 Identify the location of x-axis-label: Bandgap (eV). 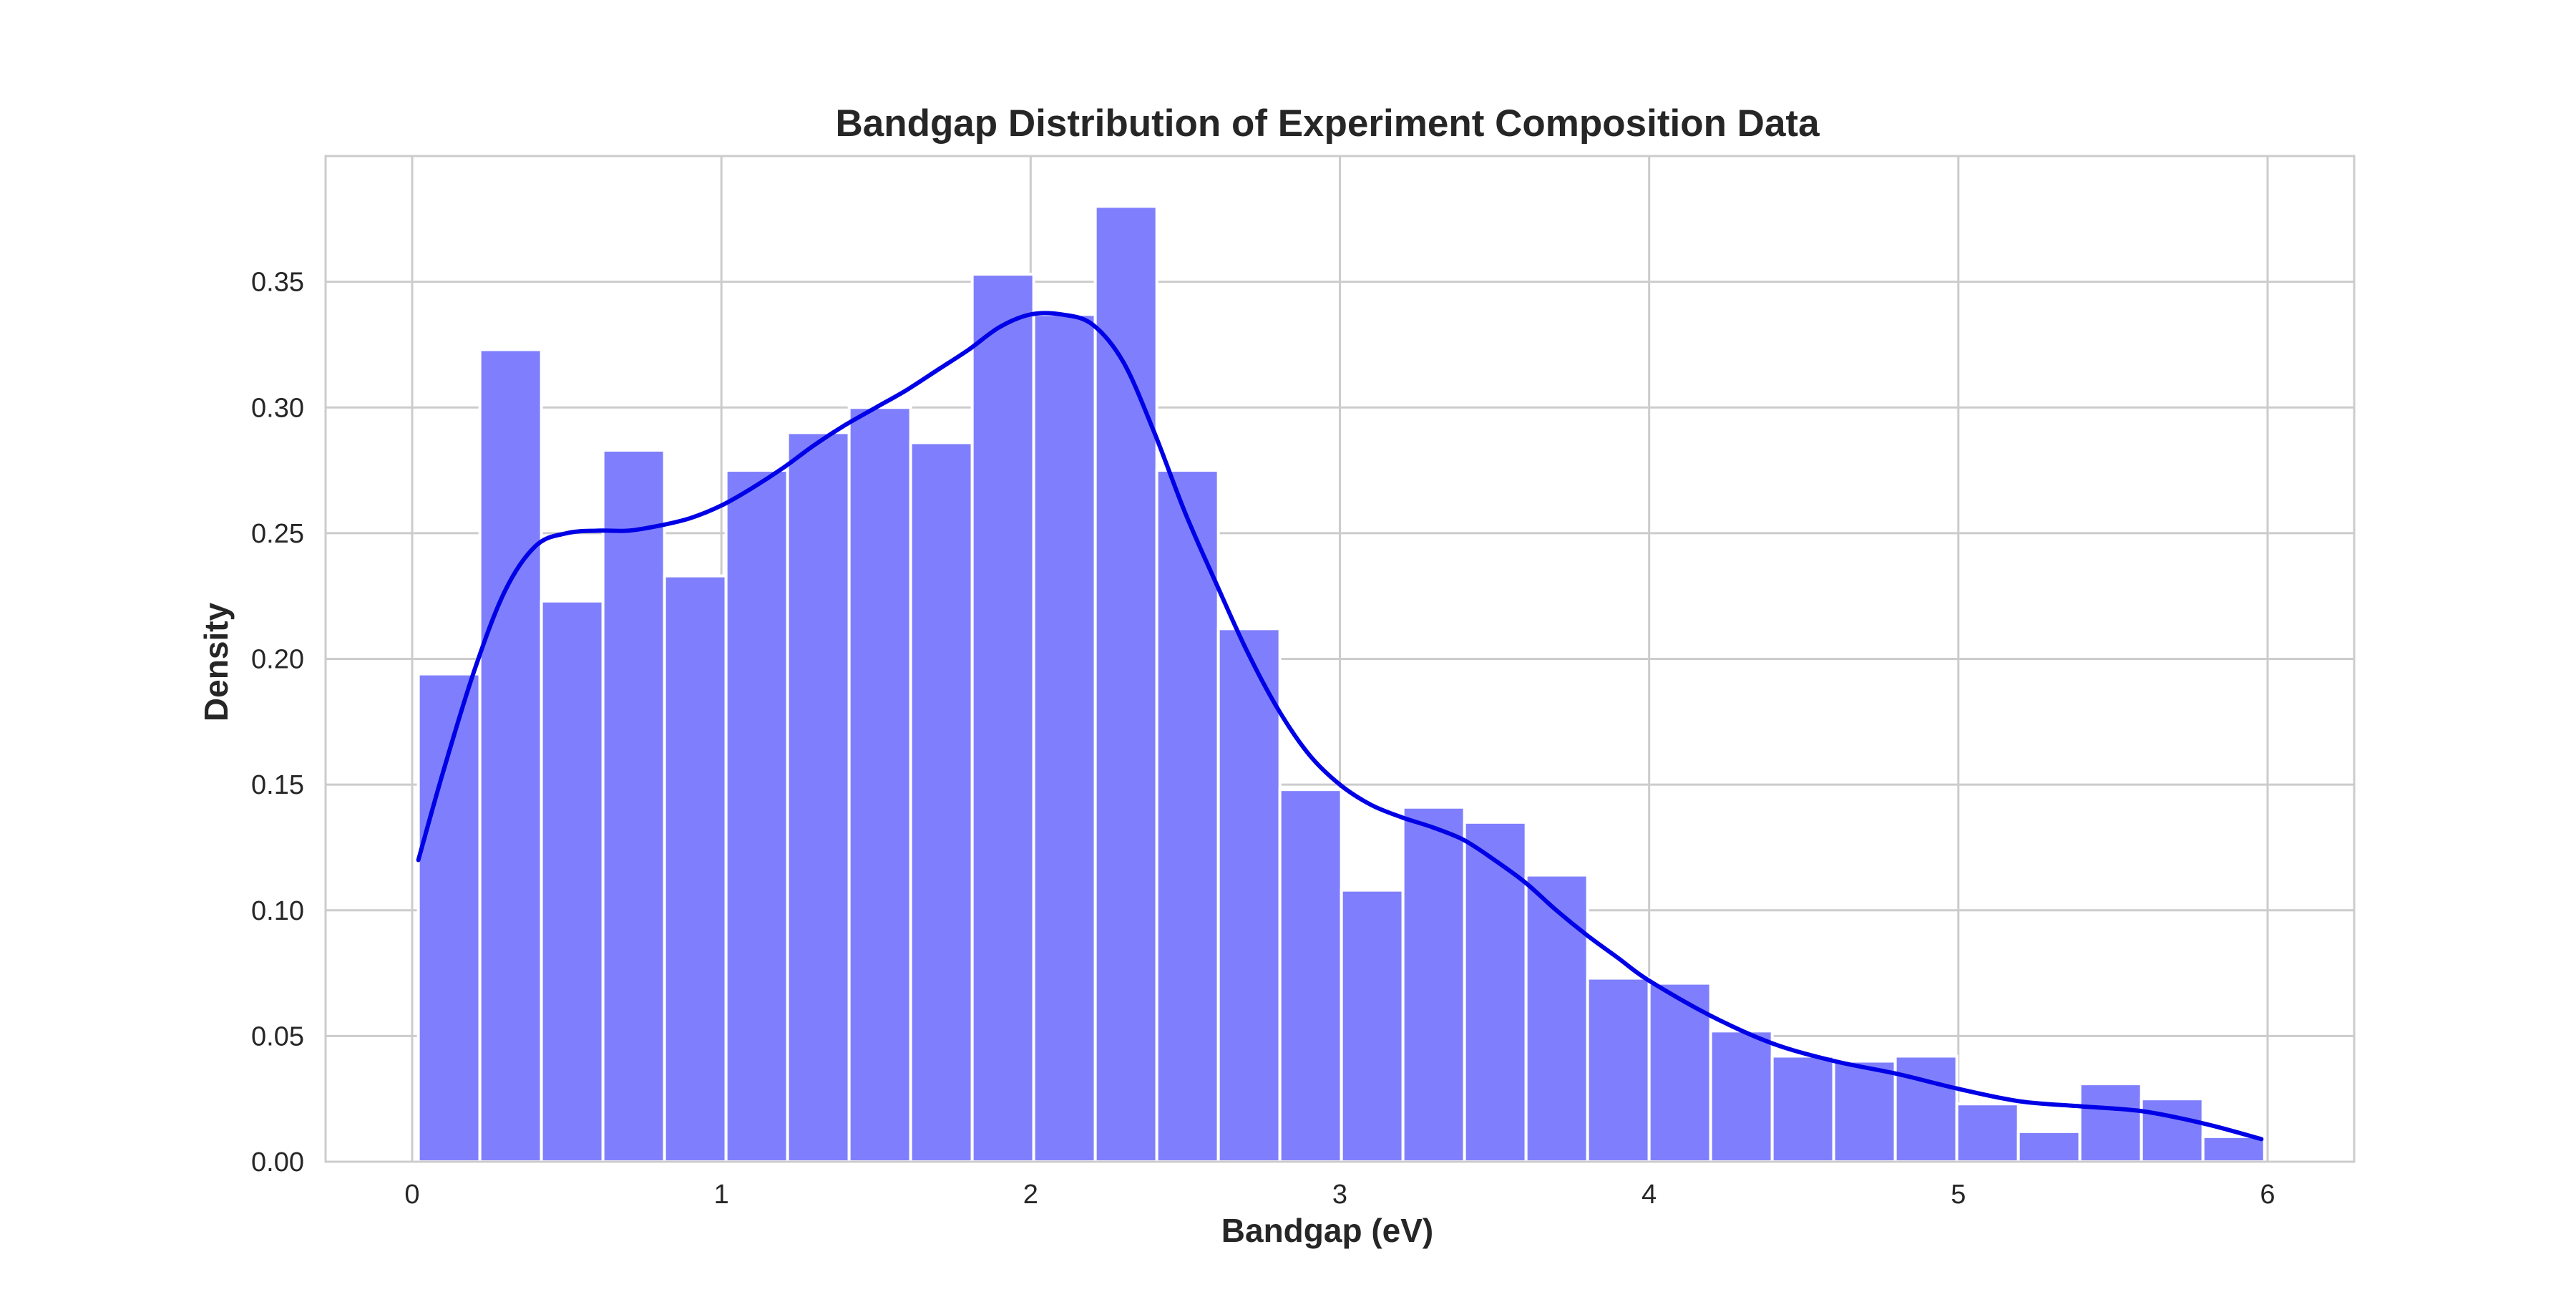
(1327, 1230).